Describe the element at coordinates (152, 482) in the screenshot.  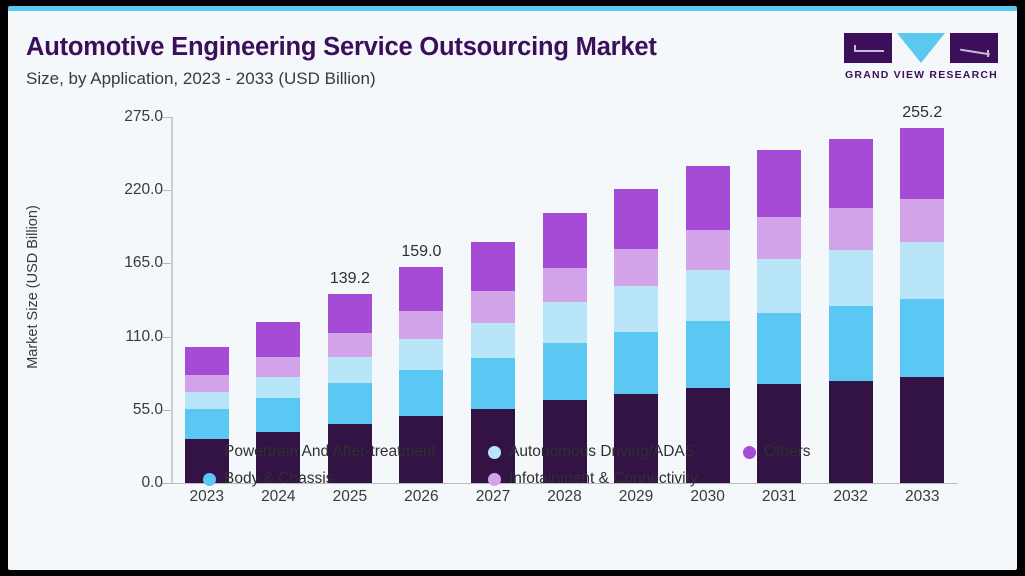
I see `y-axis-tick-label: 0.0` at that location.